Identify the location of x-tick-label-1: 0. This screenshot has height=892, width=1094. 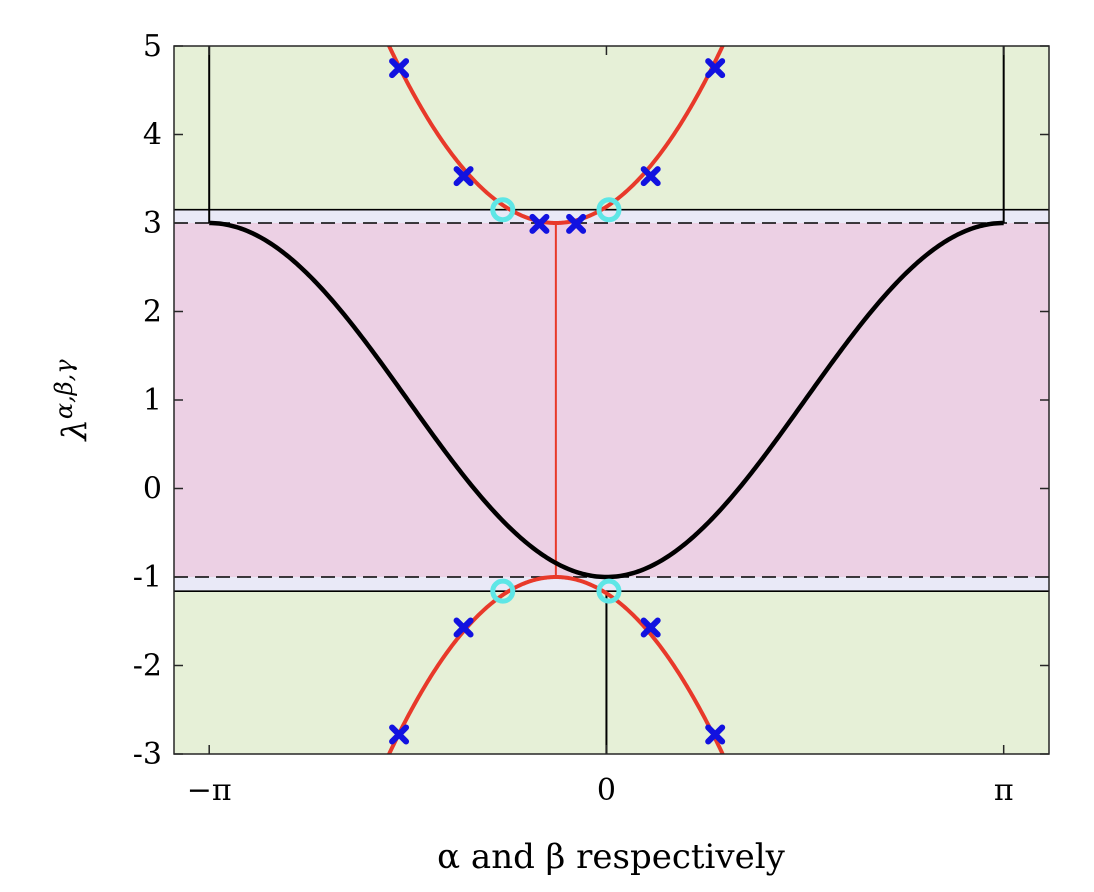
(606, 790).